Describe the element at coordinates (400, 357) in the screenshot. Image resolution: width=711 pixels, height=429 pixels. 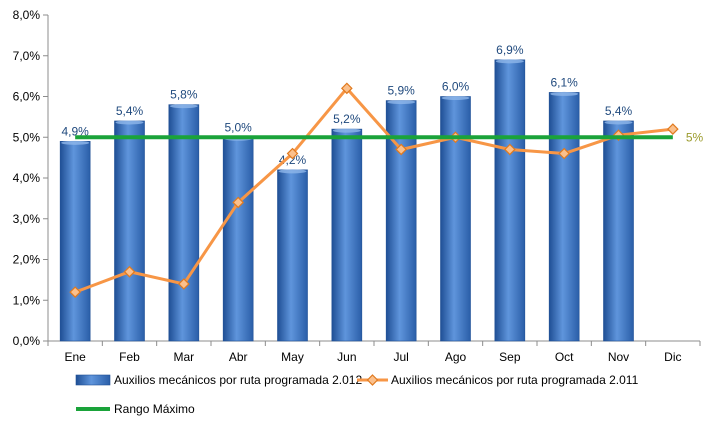
I see `x-tick-label: Jul` at that location.